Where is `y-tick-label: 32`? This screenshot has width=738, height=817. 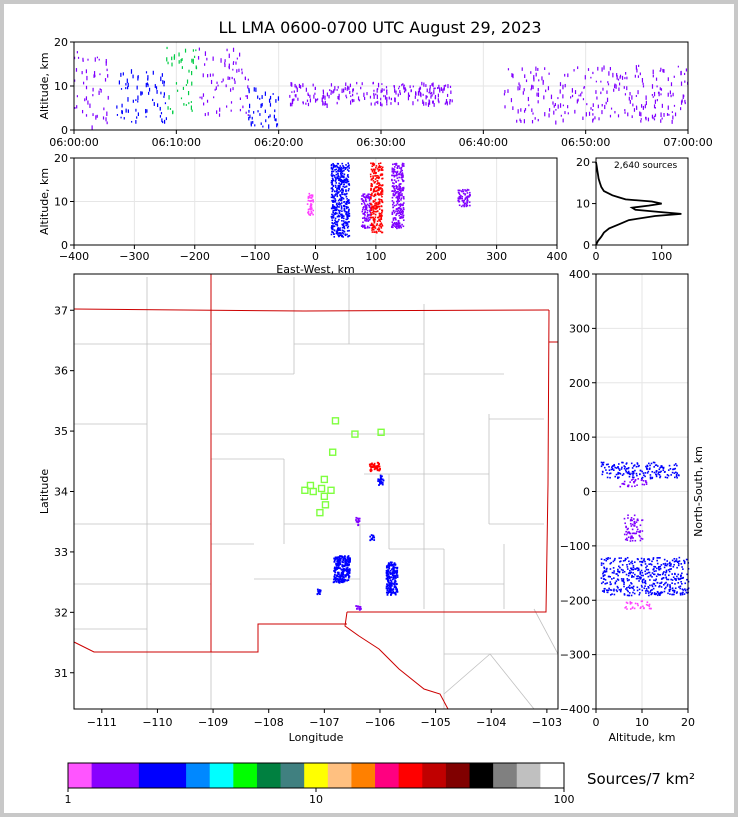 y-tick-label: 32 is located at coordinates (61, 612).